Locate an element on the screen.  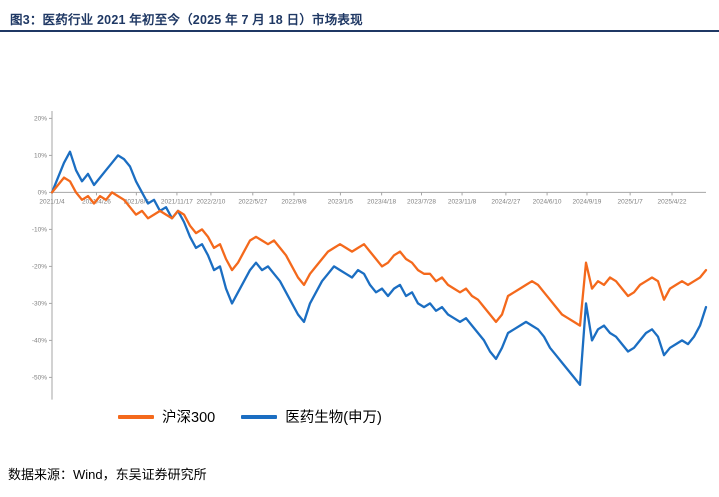
y-tick-label: 0% is located at coordinates (43, 192).